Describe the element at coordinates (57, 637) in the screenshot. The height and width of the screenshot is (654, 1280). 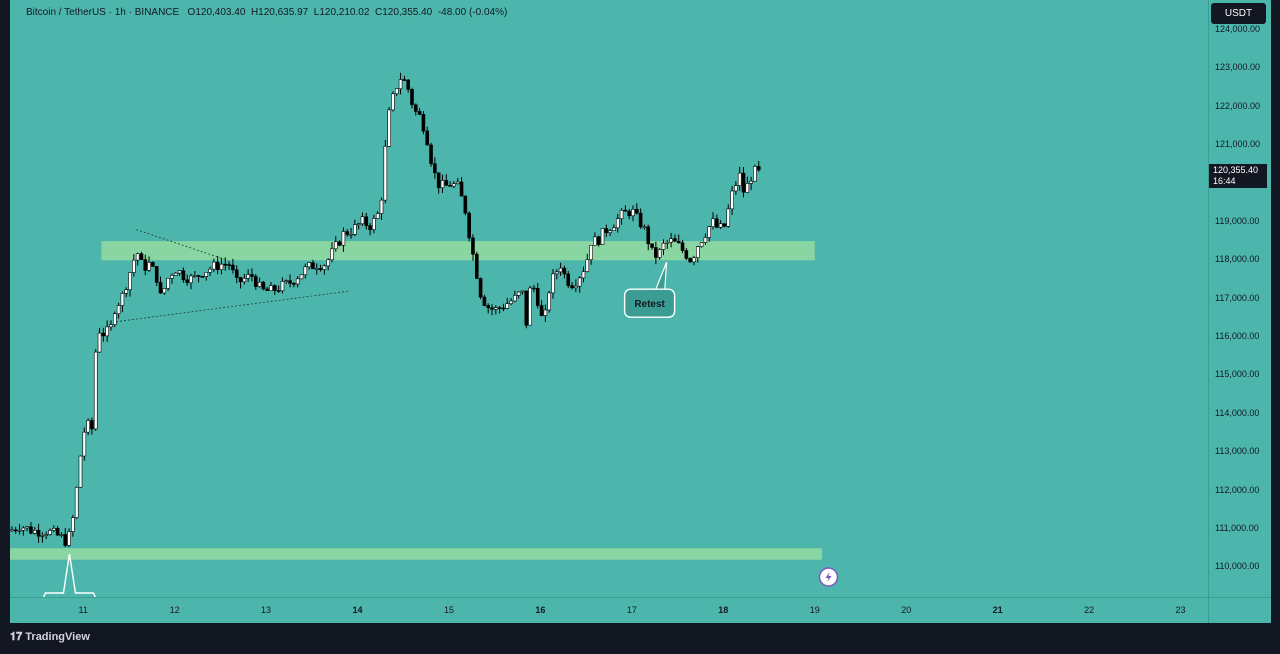
I see `brand-name: TradingView` at that location.